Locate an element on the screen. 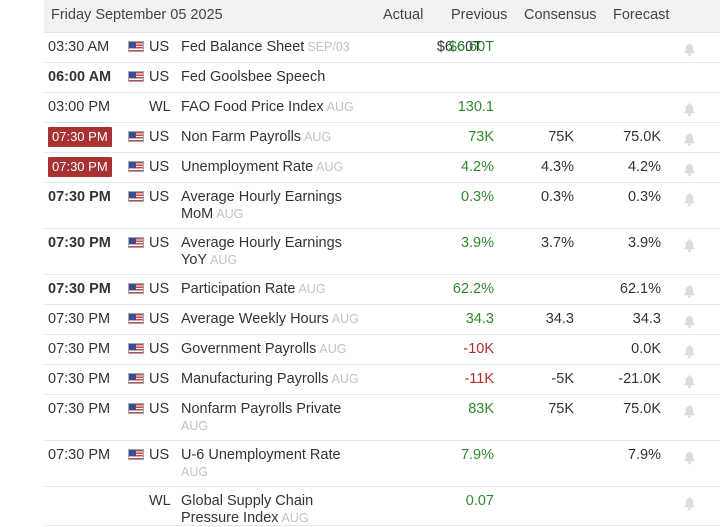 The height and width of the screenshot is (527, 720). event-name: Average Weekly Hours AUG is located at coordinates (276, 319).